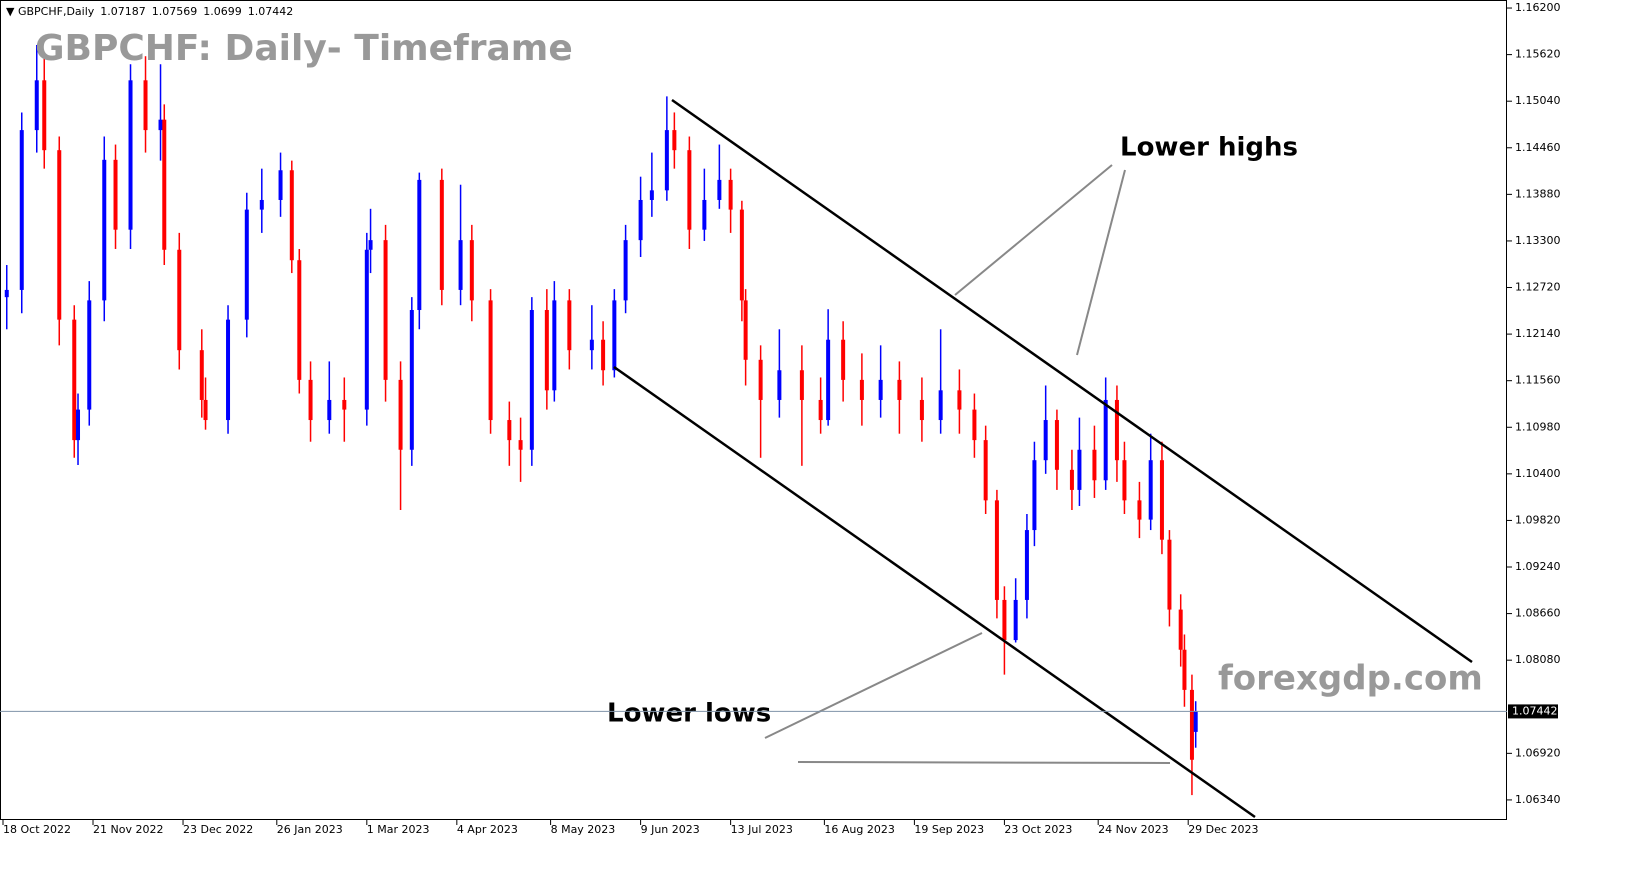  I want to click on x-tick-label: 23 Dec 2022, so click(218, 829).